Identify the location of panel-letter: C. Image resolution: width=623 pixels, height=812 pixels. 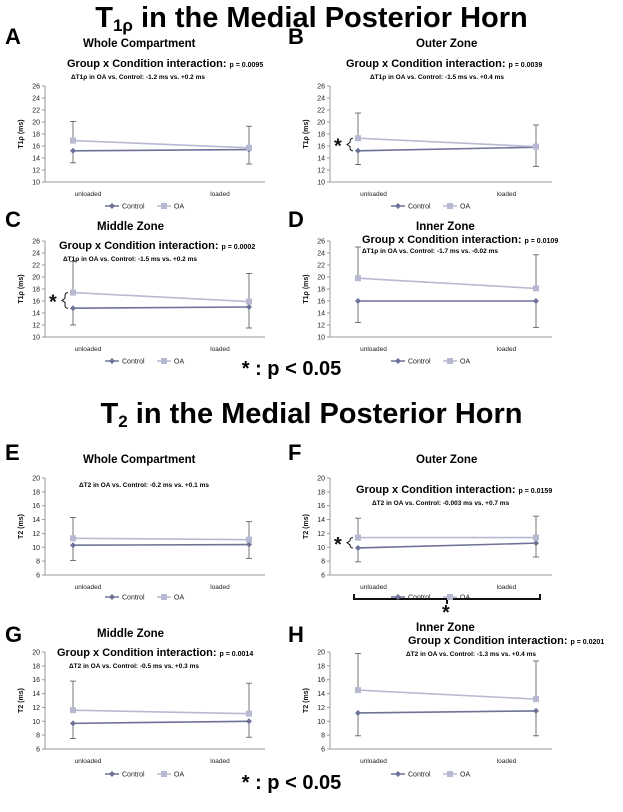
(13, 219).